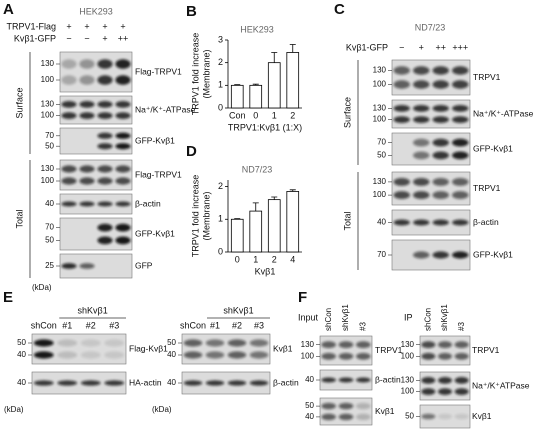 This screenshot has width=539, height=432. What do you see at coordinates (265, 127) in the screenshot?
I see `x-axis-label: TRPV1:Kvβ1 (1:X)` at bounding box center [265, 127].